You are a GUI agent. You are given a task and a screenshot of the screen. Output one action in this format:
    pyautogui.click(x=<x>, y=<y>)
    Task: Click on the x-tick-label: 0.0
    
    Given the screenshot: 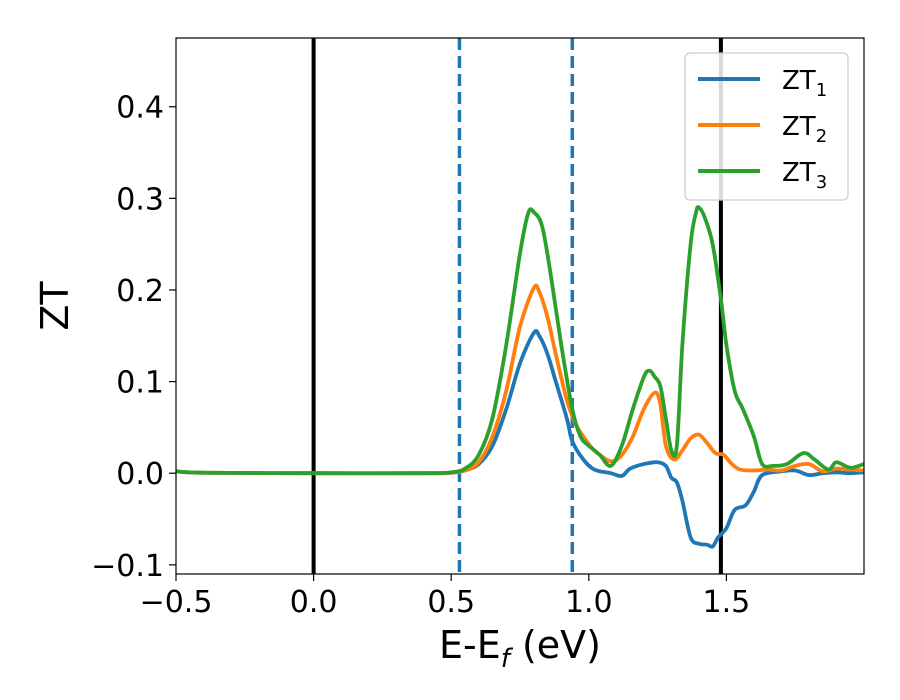 What is the action you would take?
    pyautogui.click(x=314, y=602)
    